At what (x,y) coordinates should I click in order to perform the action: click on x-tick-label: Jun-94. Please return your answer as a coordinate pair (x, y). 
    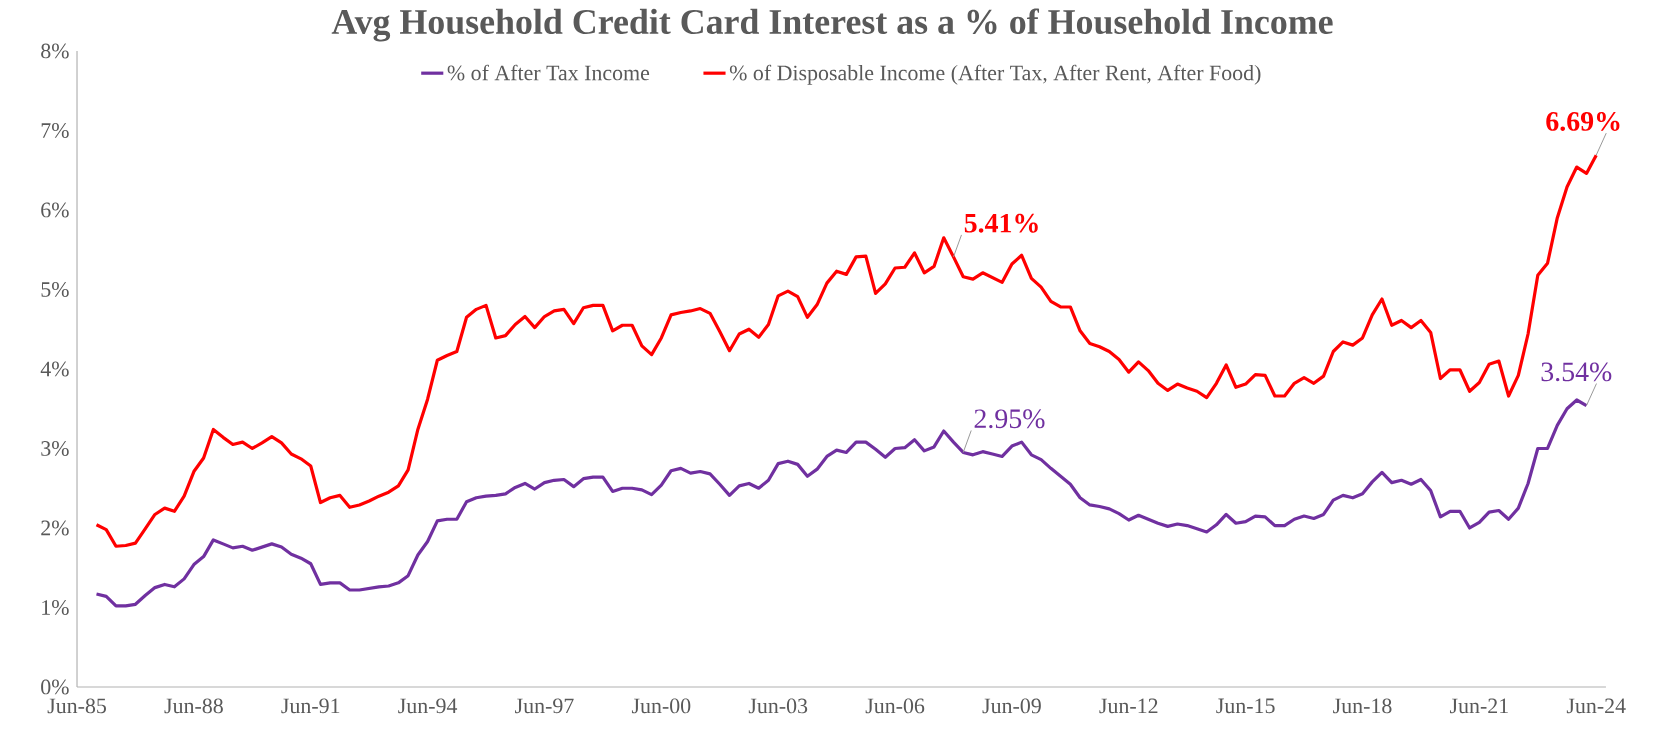
    Looking at the image, I should click on (428, 706).